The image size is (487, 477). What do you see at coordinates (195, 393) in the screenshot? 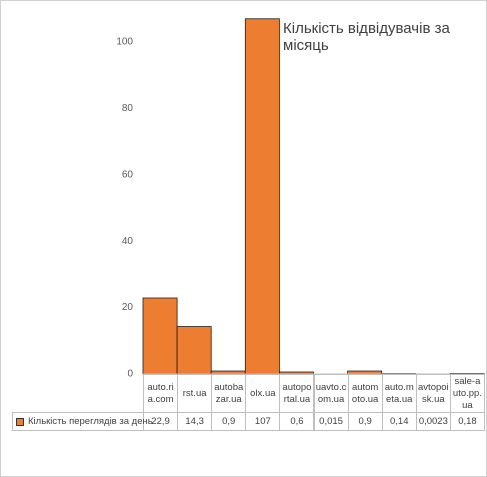
I see `x-tick-label: rst.ua` at bounding box center [195, 393].